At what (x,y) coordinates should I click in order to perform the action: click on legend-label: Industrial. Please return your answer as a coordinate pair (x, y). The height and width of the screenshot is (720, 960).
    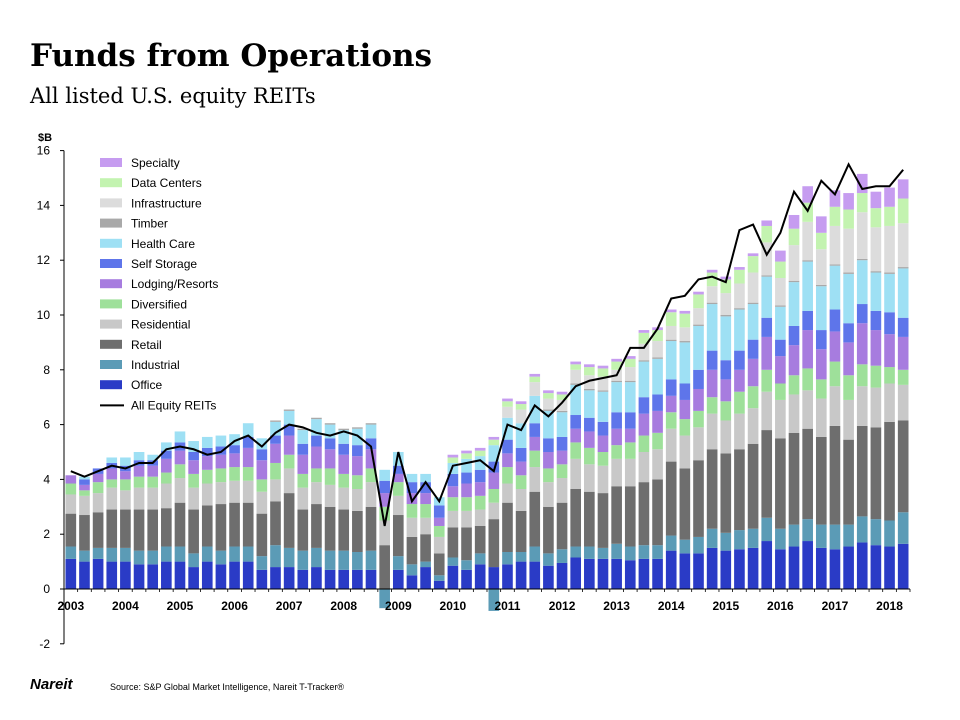
    Looking at the image, I should click on (155, 365).